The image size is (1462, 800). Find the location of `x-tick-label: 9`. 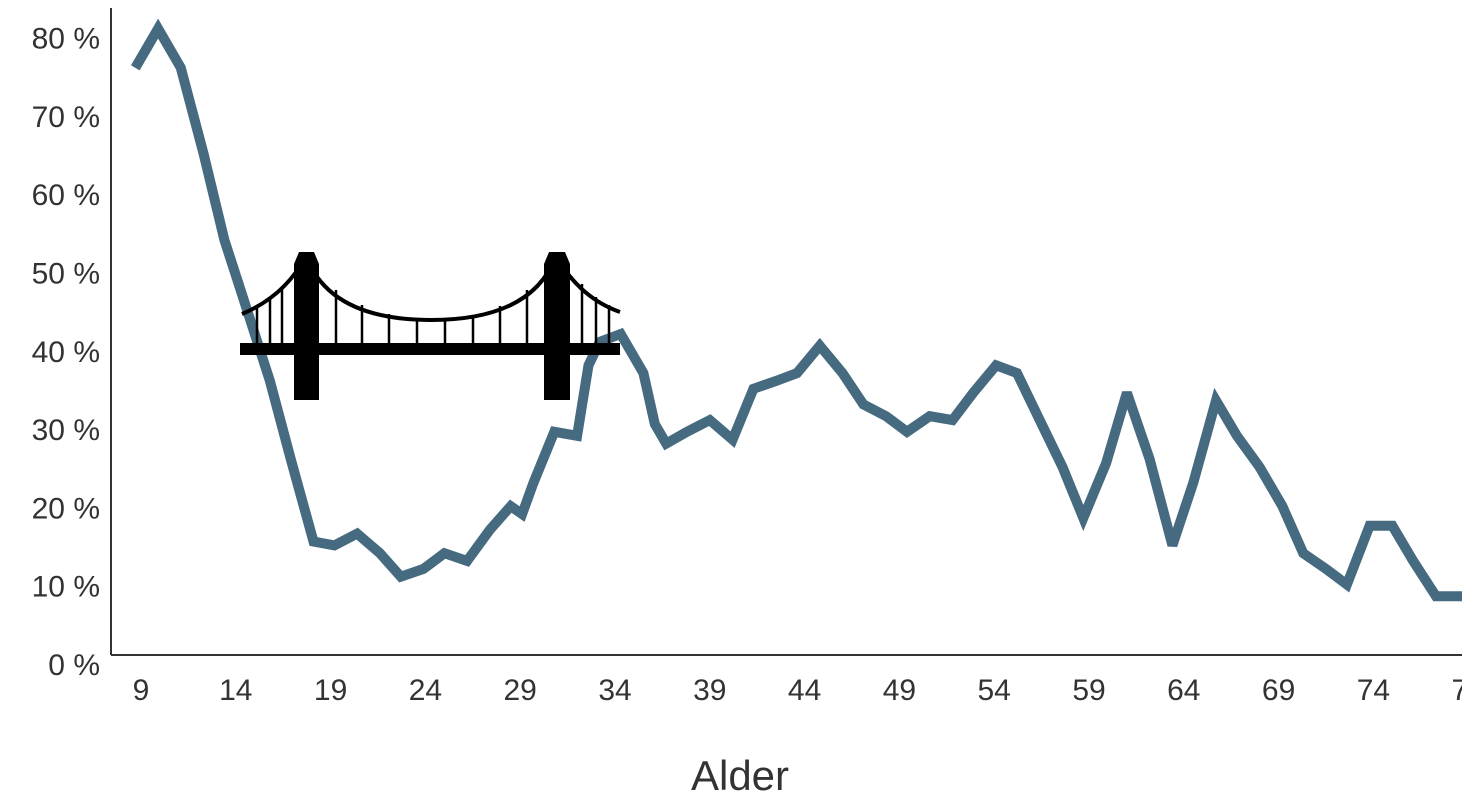

x-tick-label: 9 is located at coordinates (141, 690).